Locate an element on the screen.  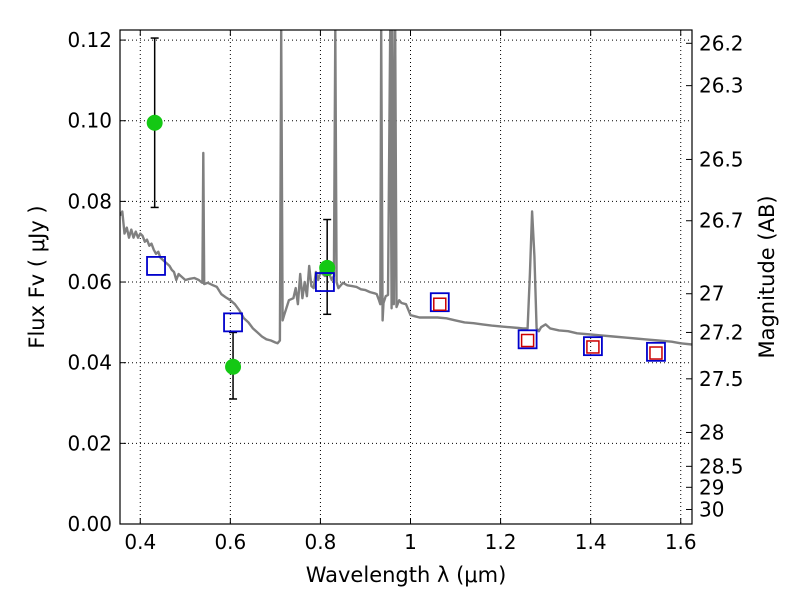
right-tick-label: 28 is located at coordinates (711, 432).